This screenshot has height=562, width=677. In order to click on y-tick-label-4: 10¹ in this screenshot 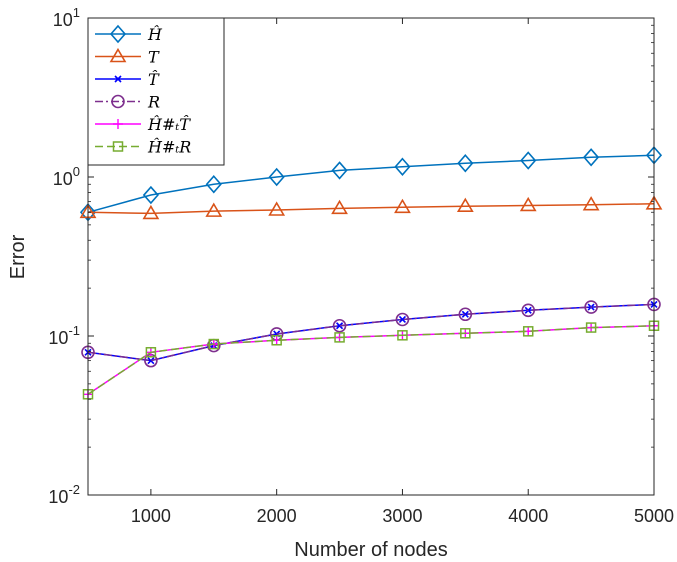, I will do `click(66, 17)`.